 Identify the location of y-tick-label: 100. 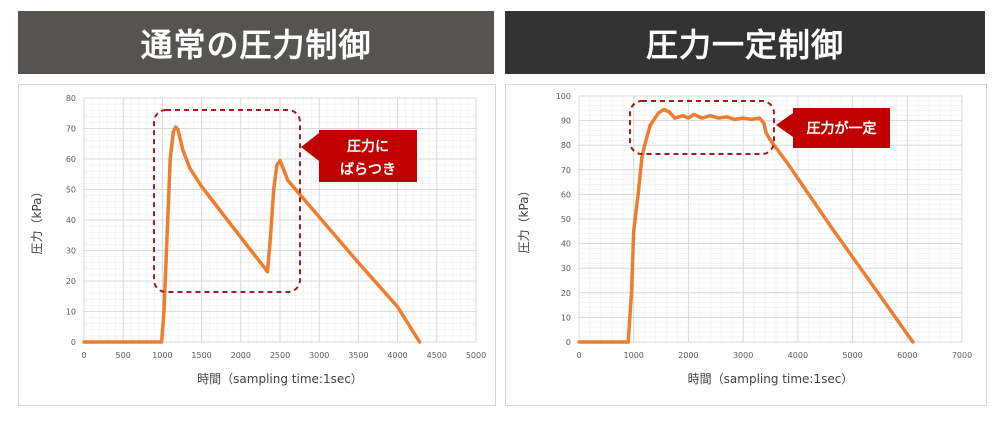
(563, 96).